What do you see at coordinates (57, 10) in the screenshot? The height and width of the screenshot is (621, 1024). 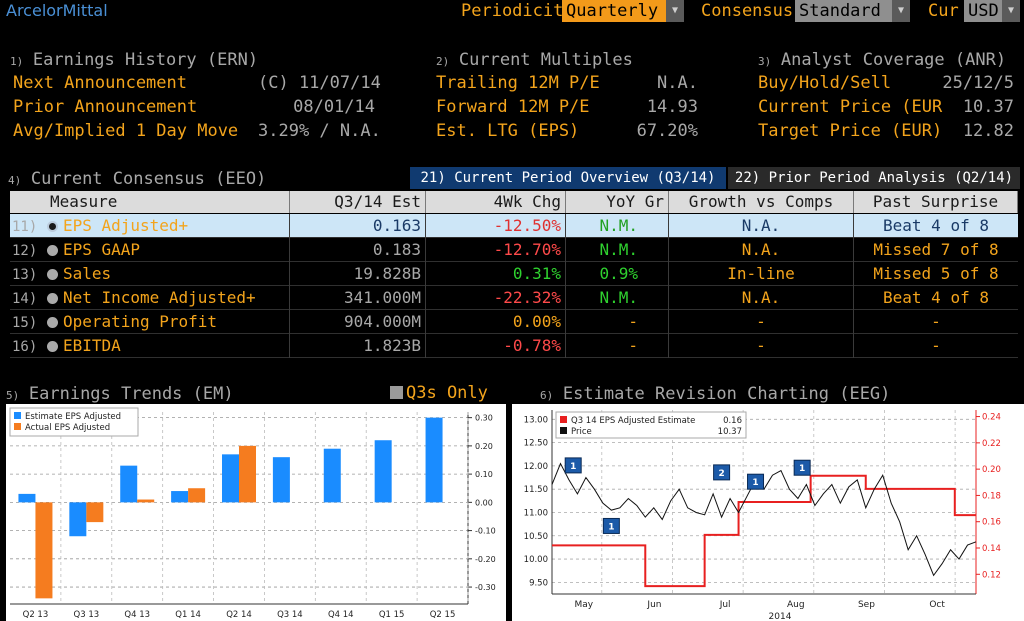 I see `company-name: ArcelorMittal` at bounding box center [57, 10].